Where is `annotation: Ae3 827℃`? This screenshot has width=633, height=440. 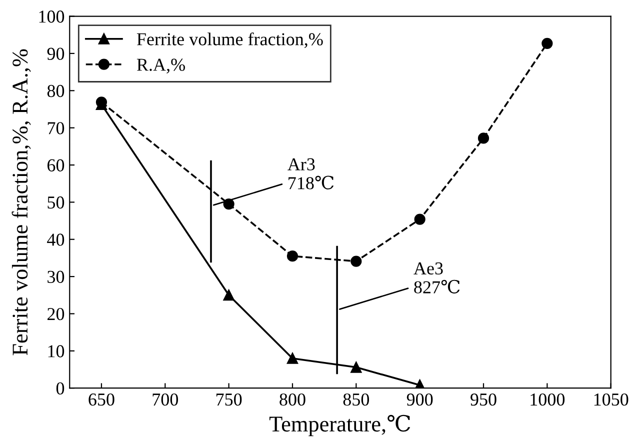
annotation: Ae3 827℃ is located at coordinates (437, 278).